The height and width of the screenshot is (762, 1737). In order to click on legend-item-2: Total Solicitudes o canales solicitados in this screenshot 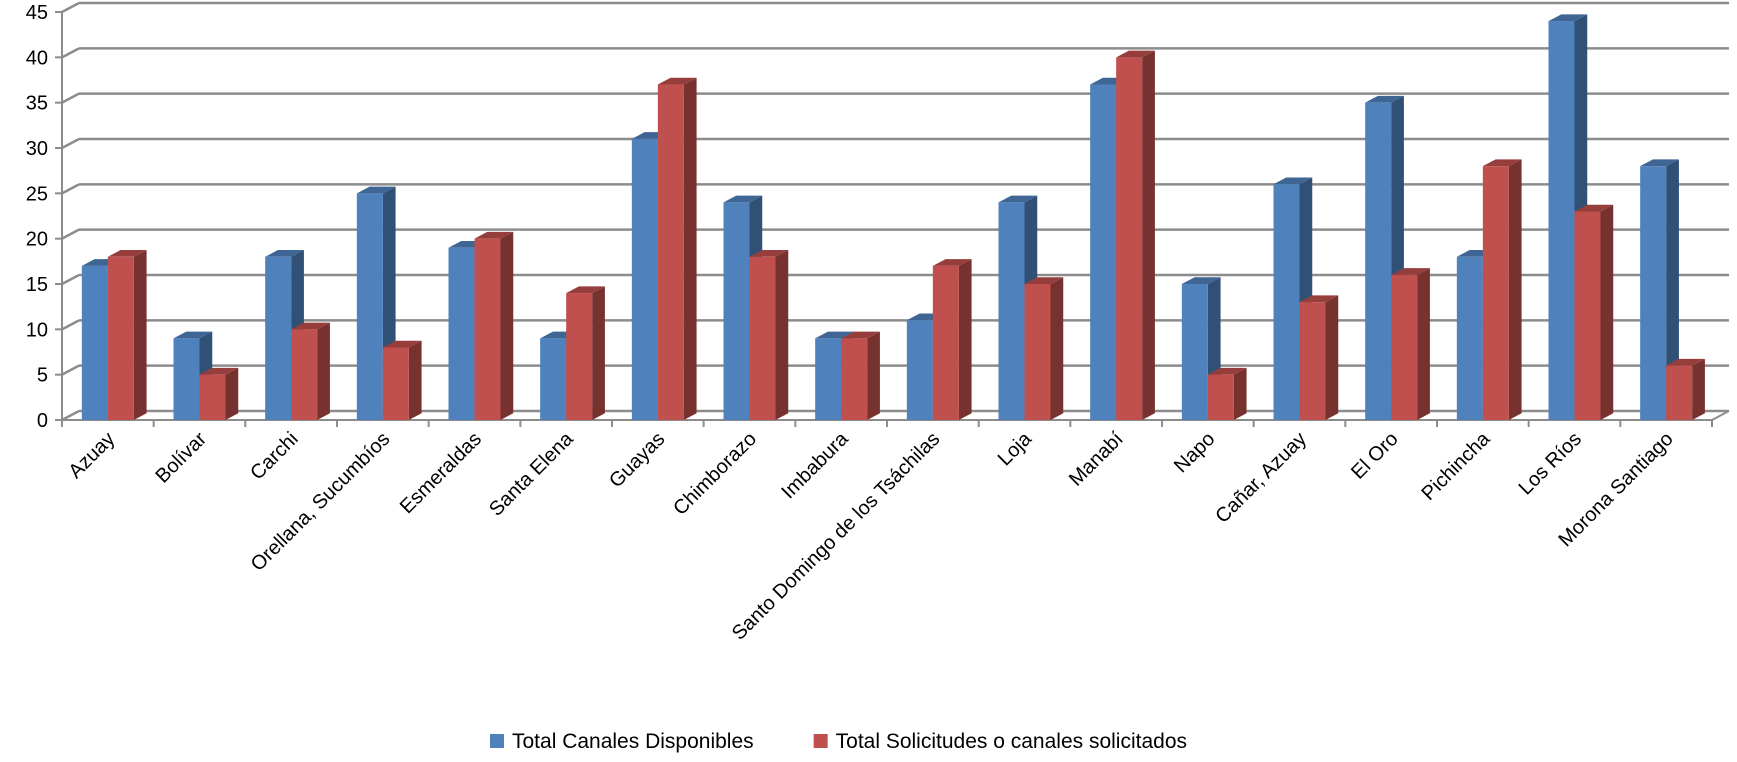, I will do `click(1000, 741)`.